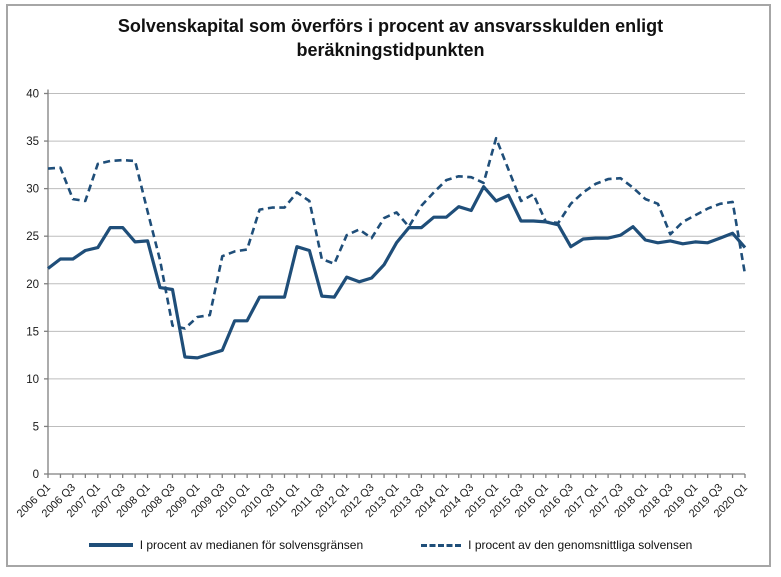 The width and height of the screenshot is (781, 577). I want to click on y-tick-label: 0, so click(36, 475).